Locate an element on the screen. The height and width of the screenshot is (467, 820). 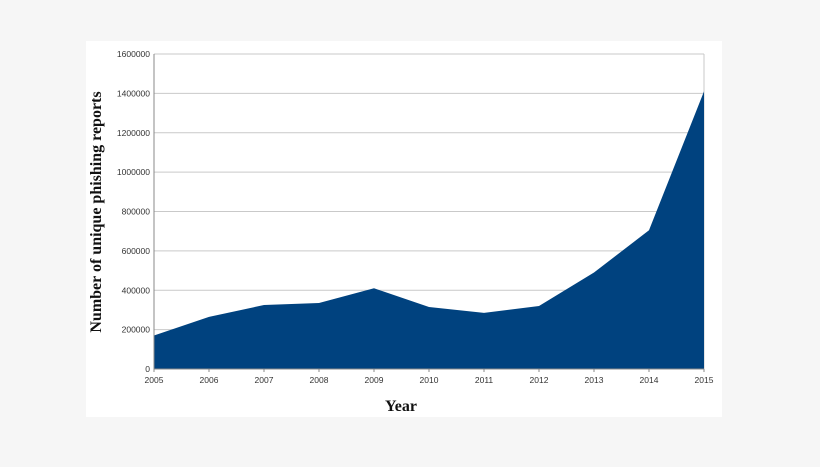
y-tick-label: 800000 is located at coordinates (136, 212).